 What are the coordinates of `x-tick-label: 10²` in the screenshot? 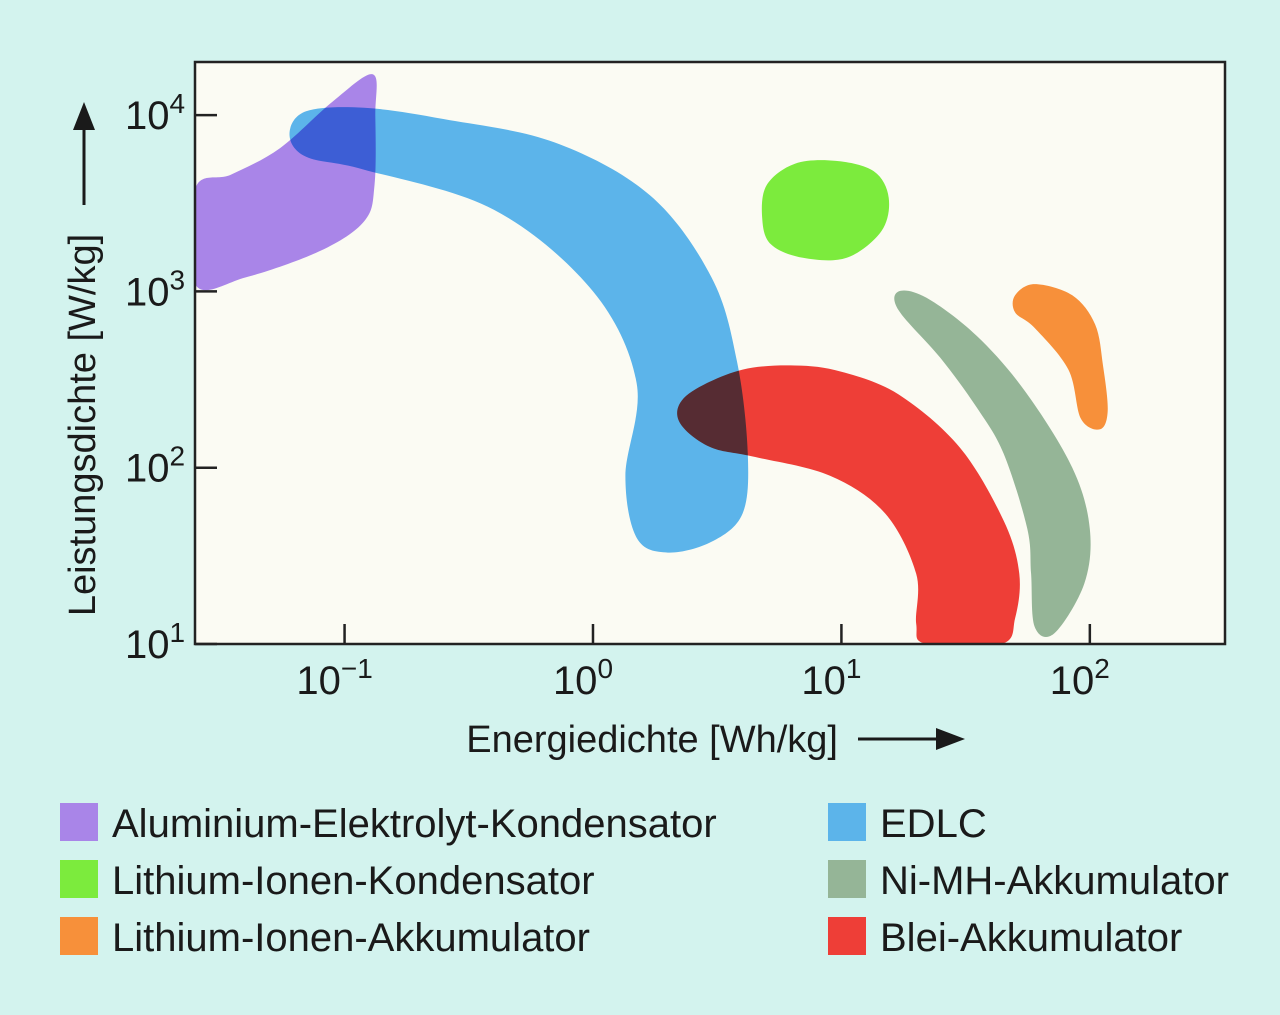 It's located at (1080, 678).